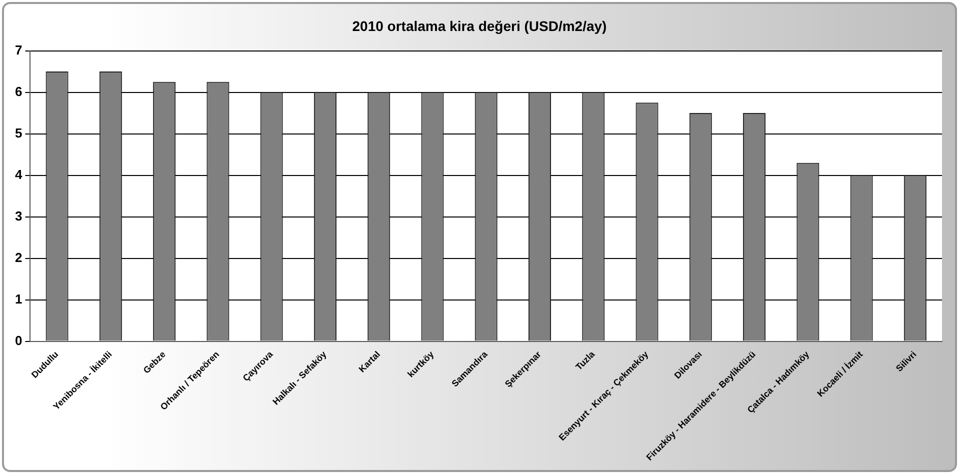 This screenshot has width=959, height=474. I want to click on y-tick-label: 6, so click(18, 91).